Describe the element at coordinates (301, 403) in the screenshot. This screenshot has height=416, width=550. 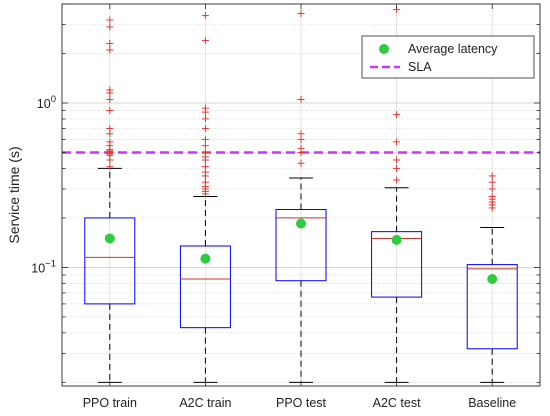
I see `x-tick-label: PPO test` at that location.